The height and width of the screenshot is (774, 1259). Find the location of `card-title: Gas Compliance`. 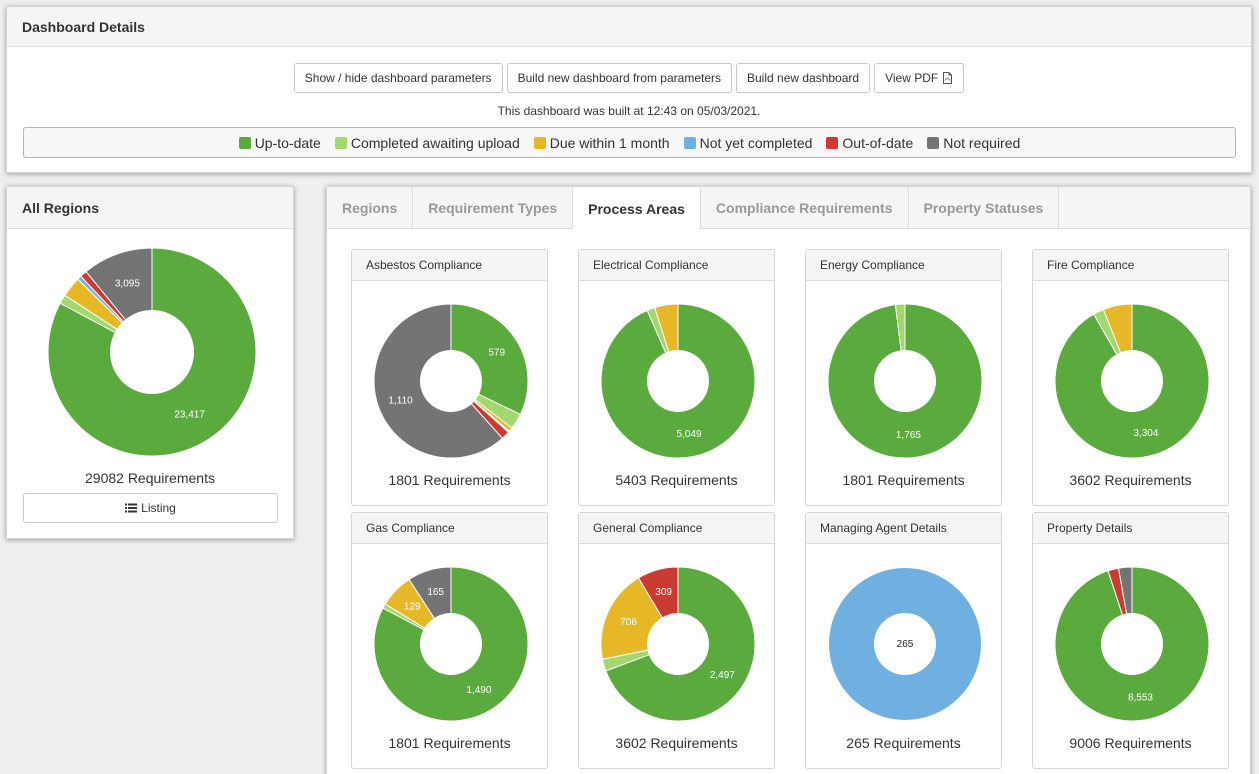

card-title: Gas Compliance is located at coordinates (449, 528).